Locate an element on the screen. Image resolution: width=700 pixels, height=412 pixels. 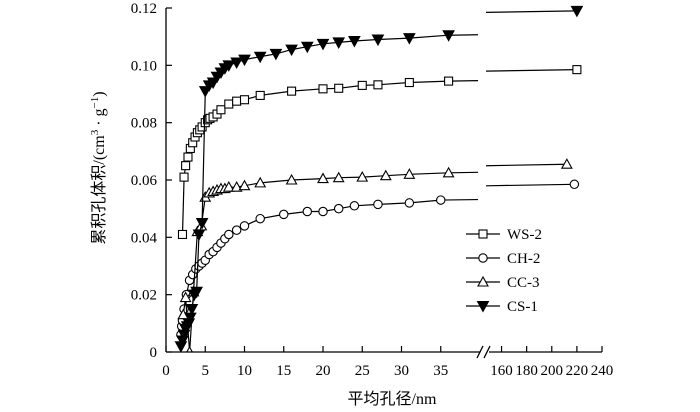
legend-item-cs-1: CS-1 is located at coordinates (502, 307).